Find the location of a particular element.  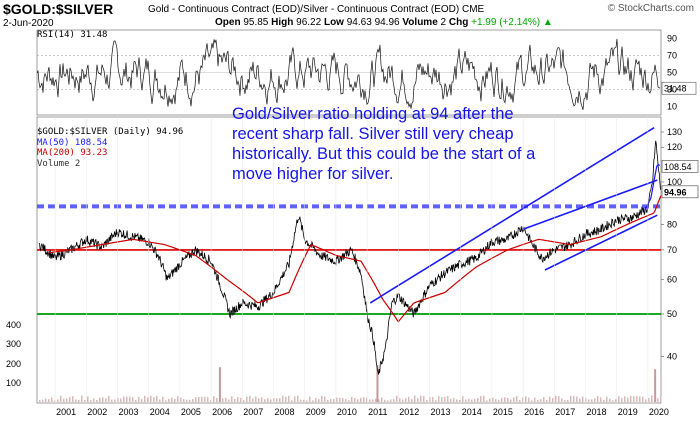

x-tick-label: 2008 is located at coordinates (284, 412).